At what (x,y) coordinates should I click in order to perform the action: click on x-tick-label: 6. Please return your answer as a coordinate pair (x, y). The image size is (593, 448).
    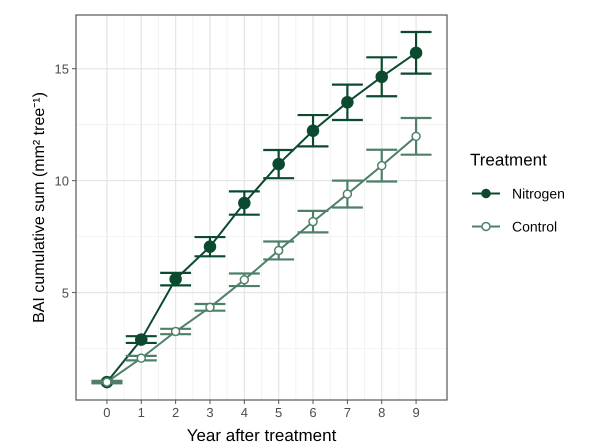
    Looking at the image, I should click on (313, 412).